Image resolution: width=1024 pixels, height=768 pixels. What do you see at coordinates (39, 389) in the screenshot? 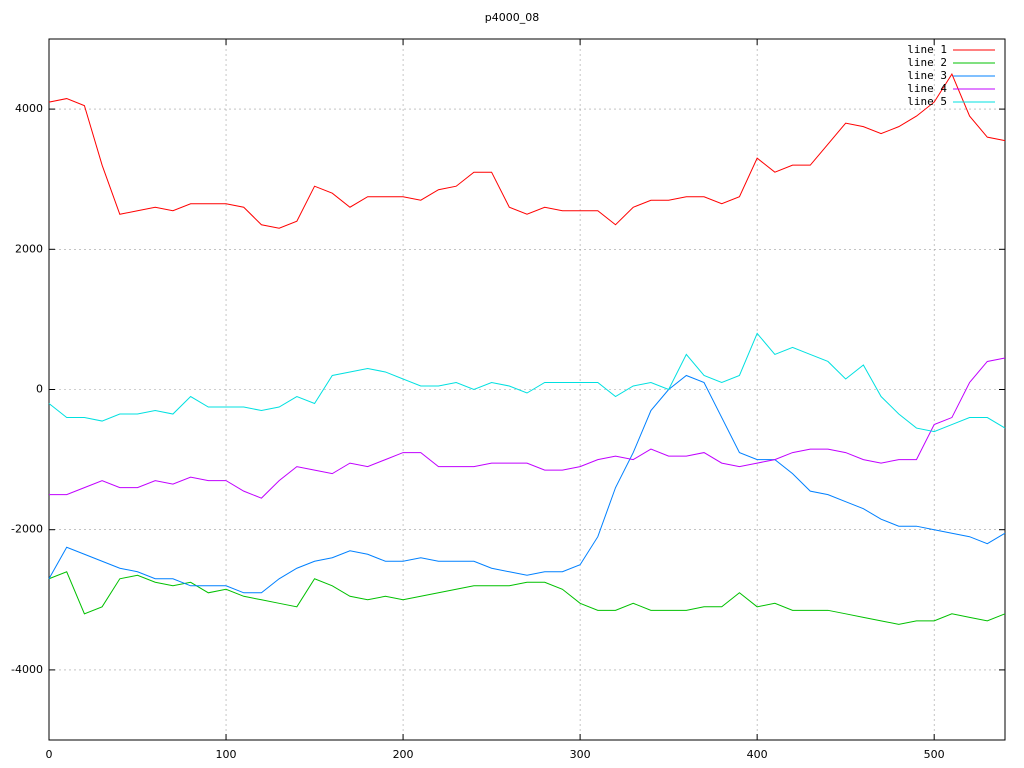
I see `y-tick-label: 0` at bounding box center [39, 389].